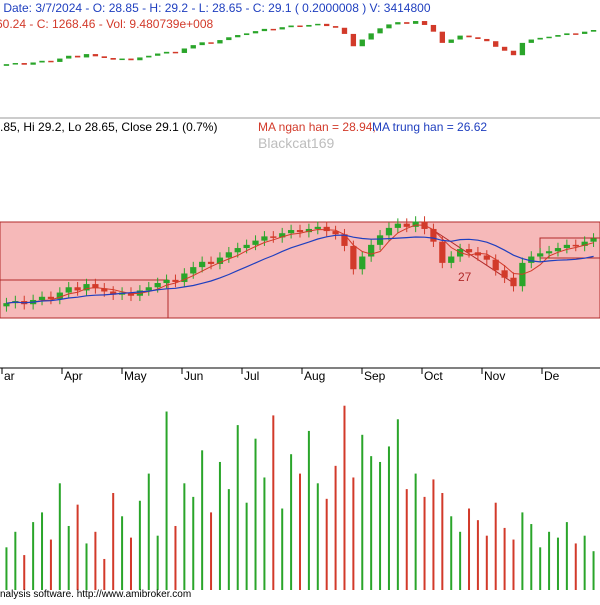 The image size is (600, 605). I want to click on x-tick-label: Oct, so click(433, 376).